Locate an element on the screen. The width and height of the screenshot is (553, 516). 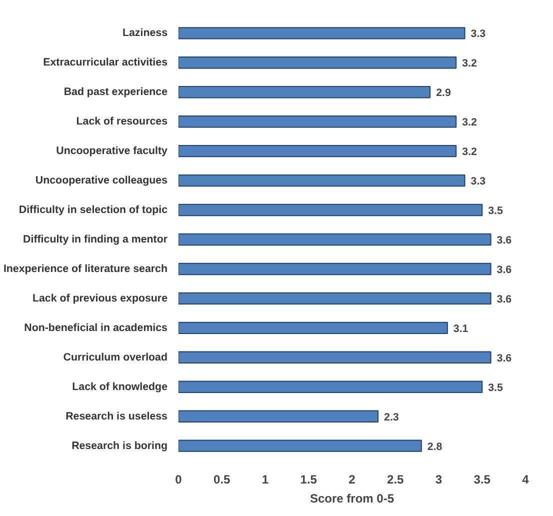
x-tick-label: 2 is located at coordinates (352, 479).